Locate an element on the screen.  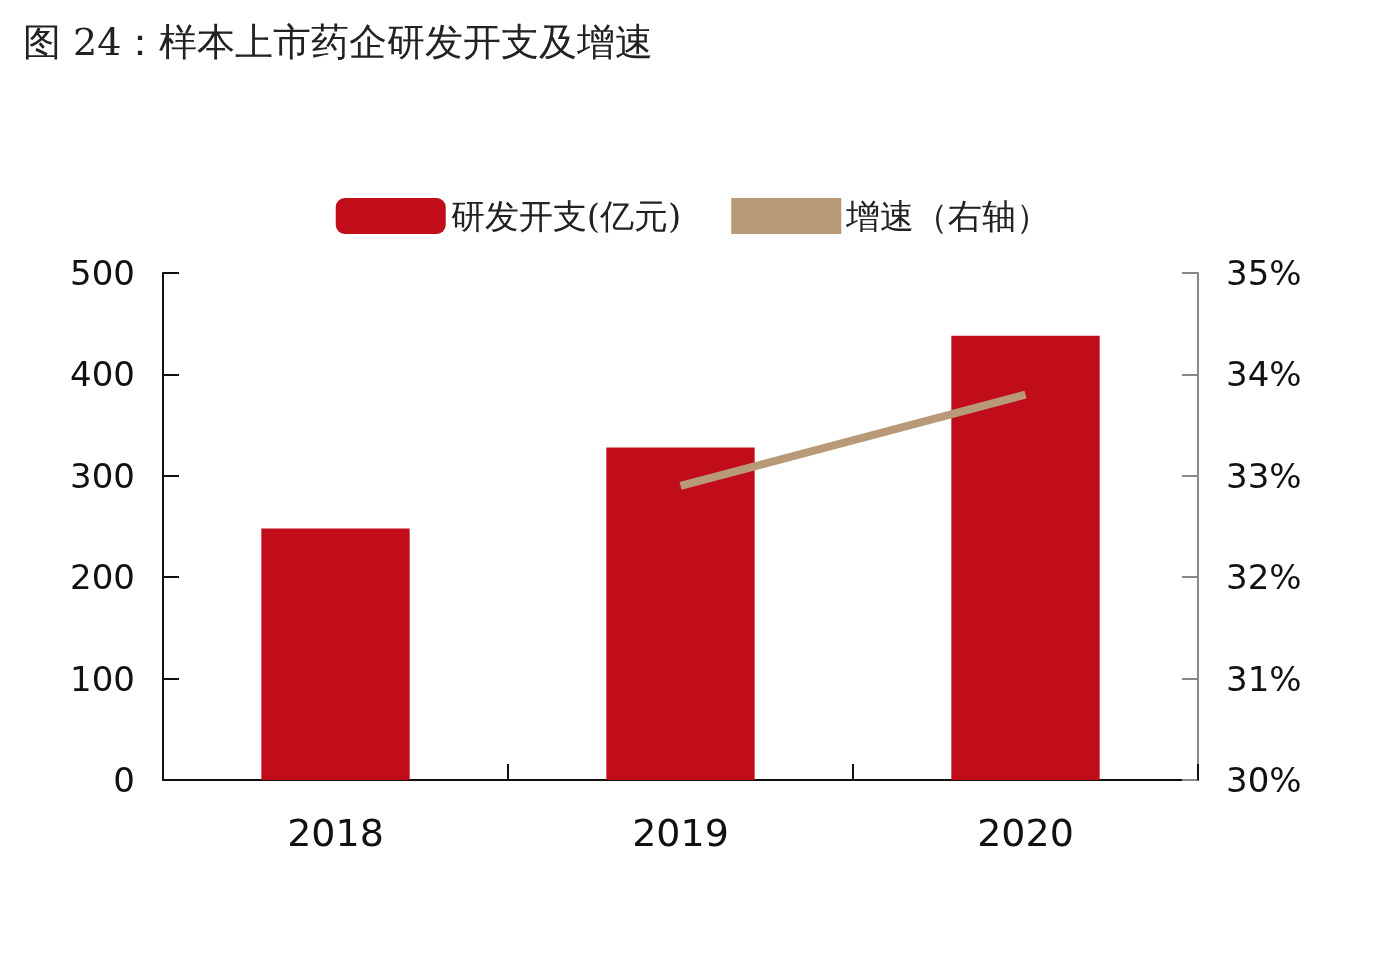
y2-tick-label: 34% is located at coordinates (1264, 374).